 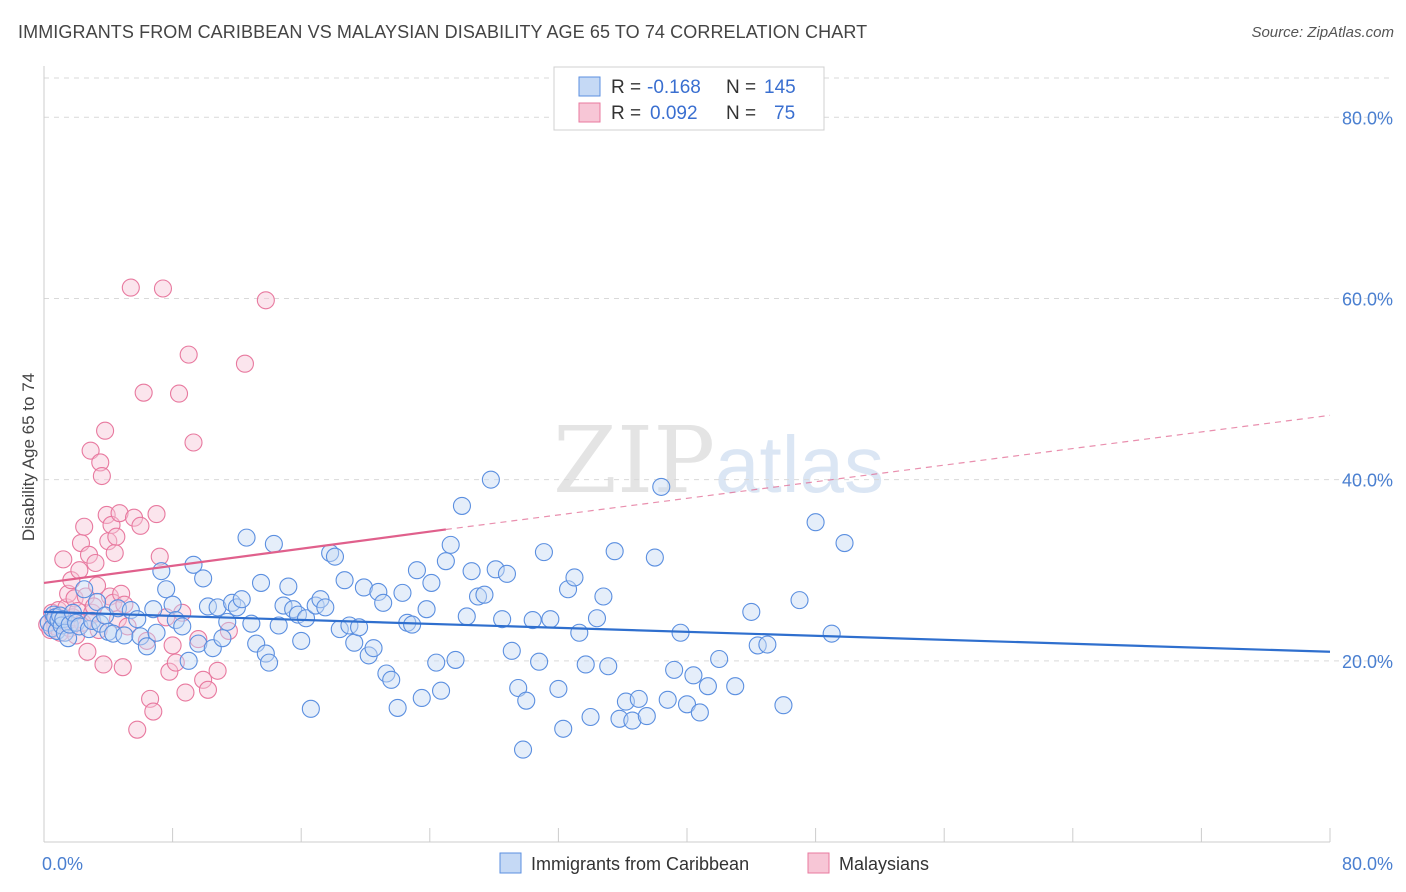 I want to click on legend-n-value-blue: 145, so click(x=780, y=87).